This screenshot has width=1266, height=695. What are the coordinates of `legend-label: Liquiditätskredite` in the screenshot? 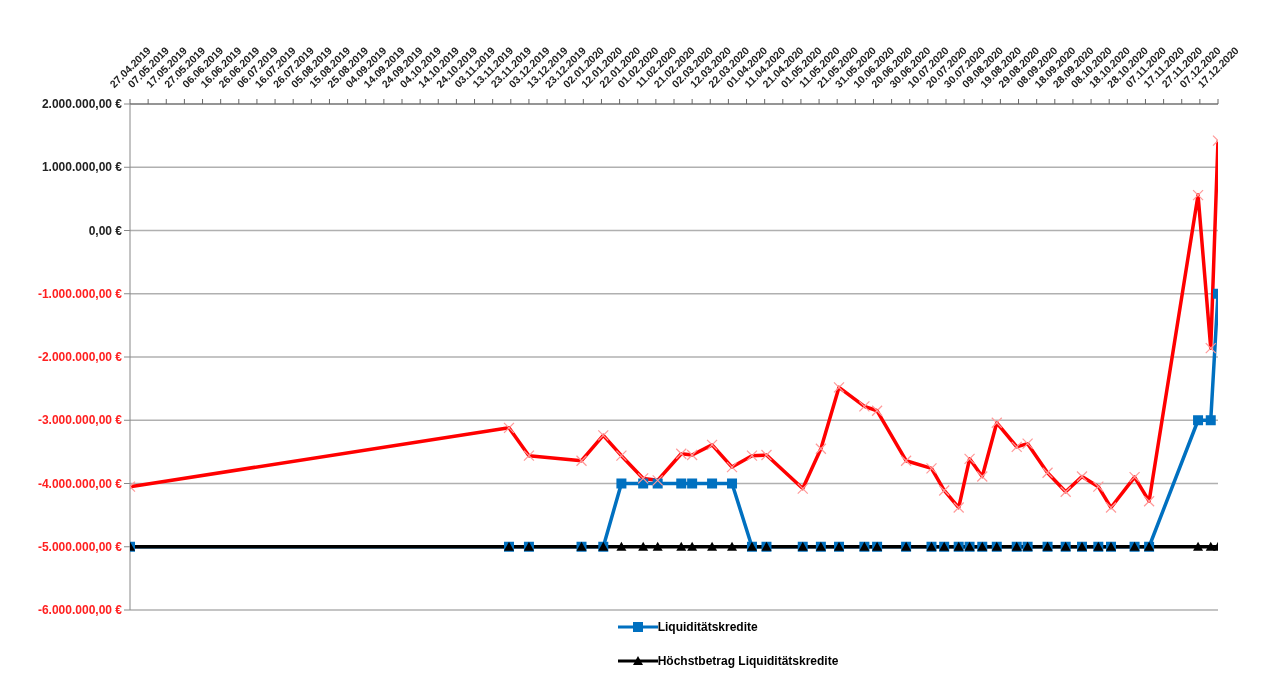 It's located at (707, 627).